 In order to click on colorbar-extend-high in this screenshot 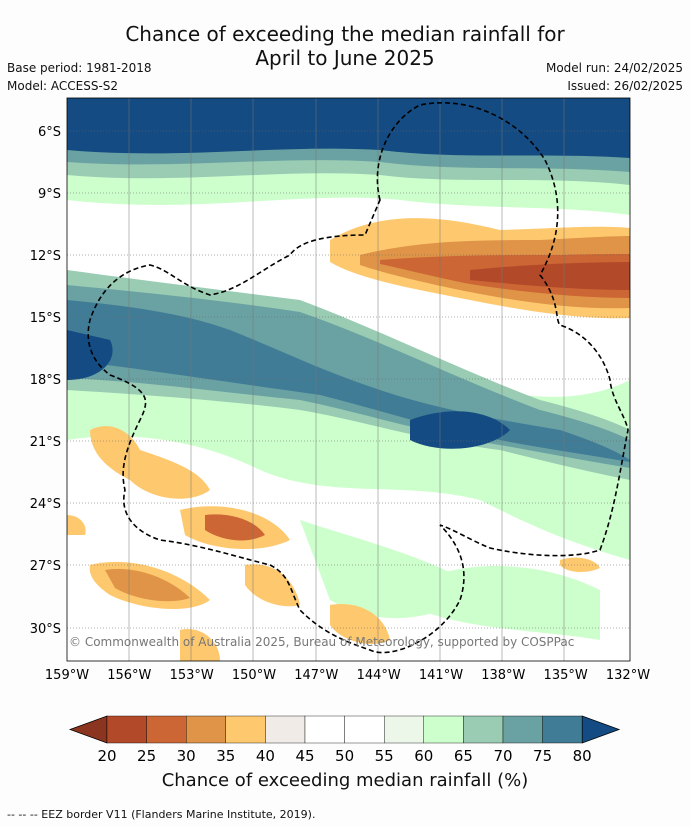, I will do `click(601, 729)`.